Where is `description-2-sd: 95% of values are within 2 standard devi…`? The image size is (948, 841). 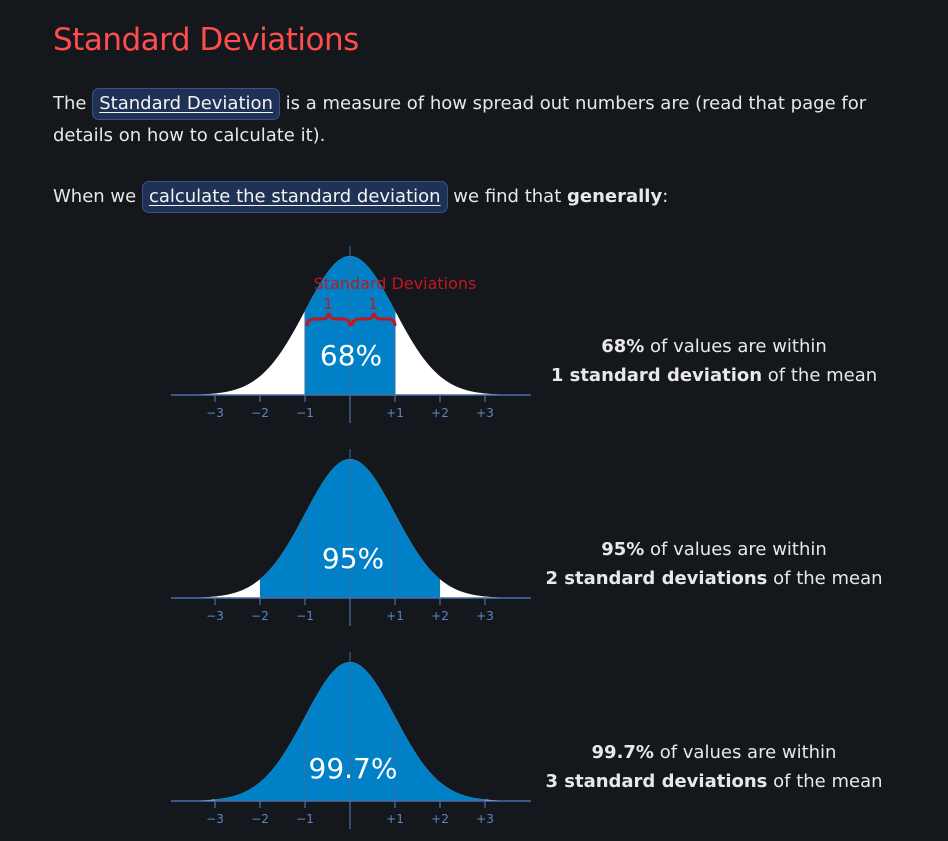
description-2-sd: 95% of values are within 2 standard devi… is located at coordinates (714, 564).